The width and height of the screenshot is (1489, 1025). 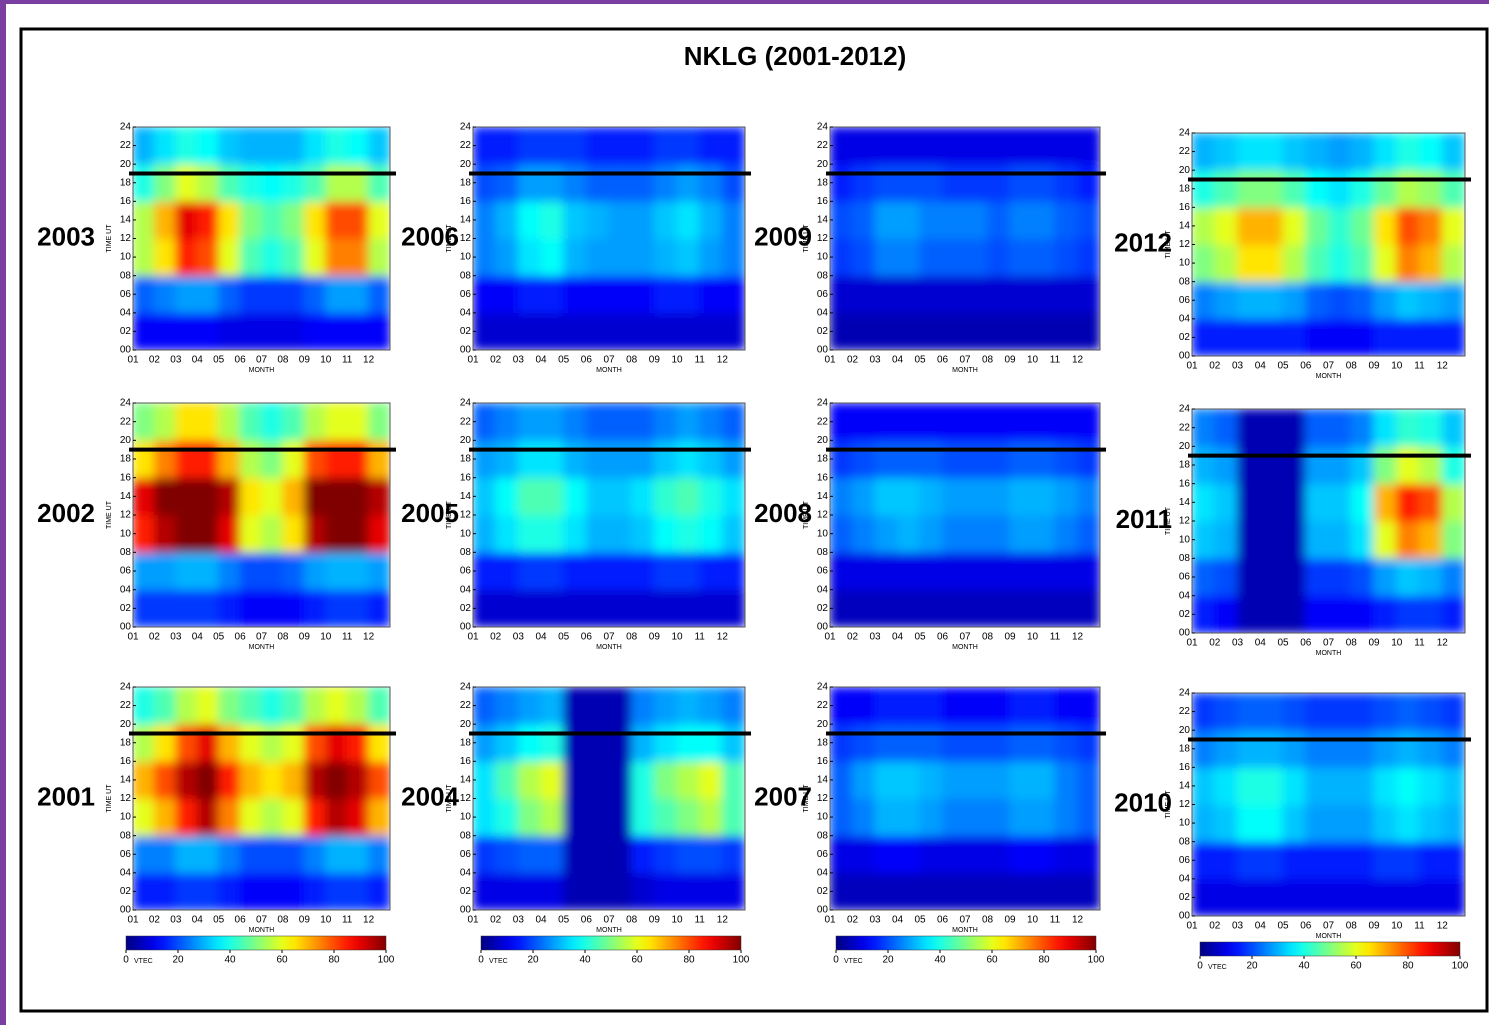 I want to click on y-tick-label: 22, so click(x=823, y=145).